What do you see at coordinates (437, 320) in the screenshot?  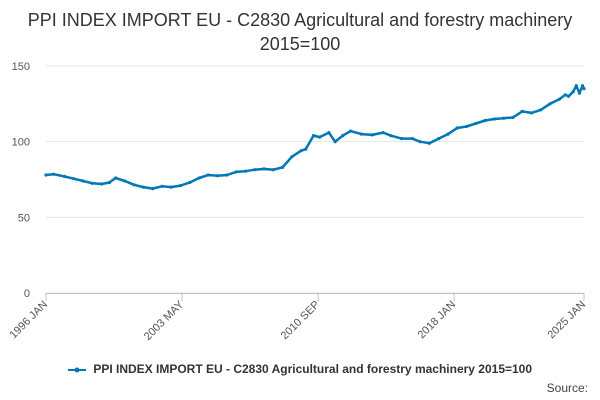 I see `x-tick-label: 2018 JAN` at bounding box center [437, 320].